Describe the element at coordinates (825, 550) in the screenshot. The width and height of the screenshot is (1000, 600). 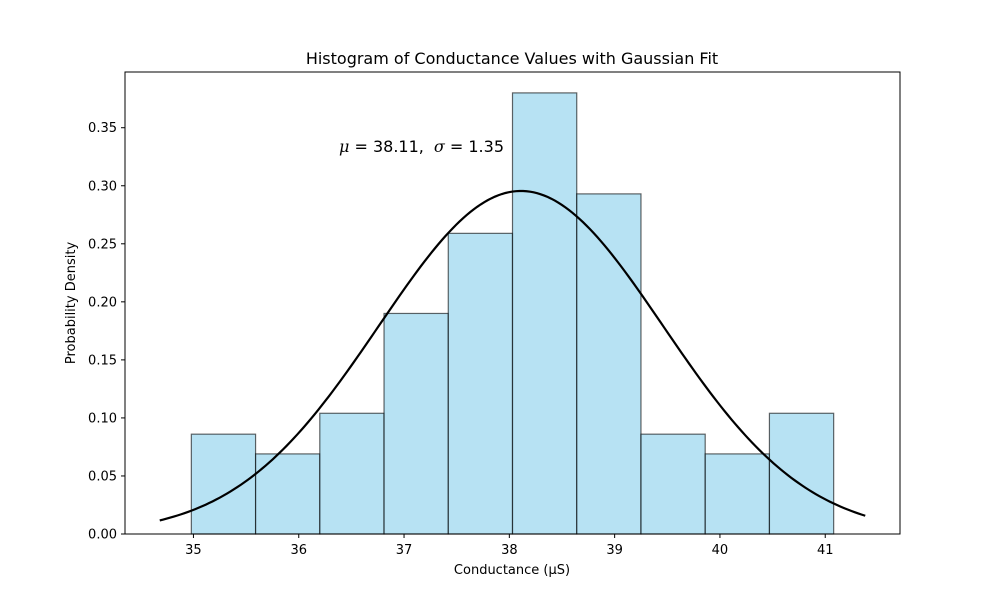
I see `x-tick-label: 41` at that location.